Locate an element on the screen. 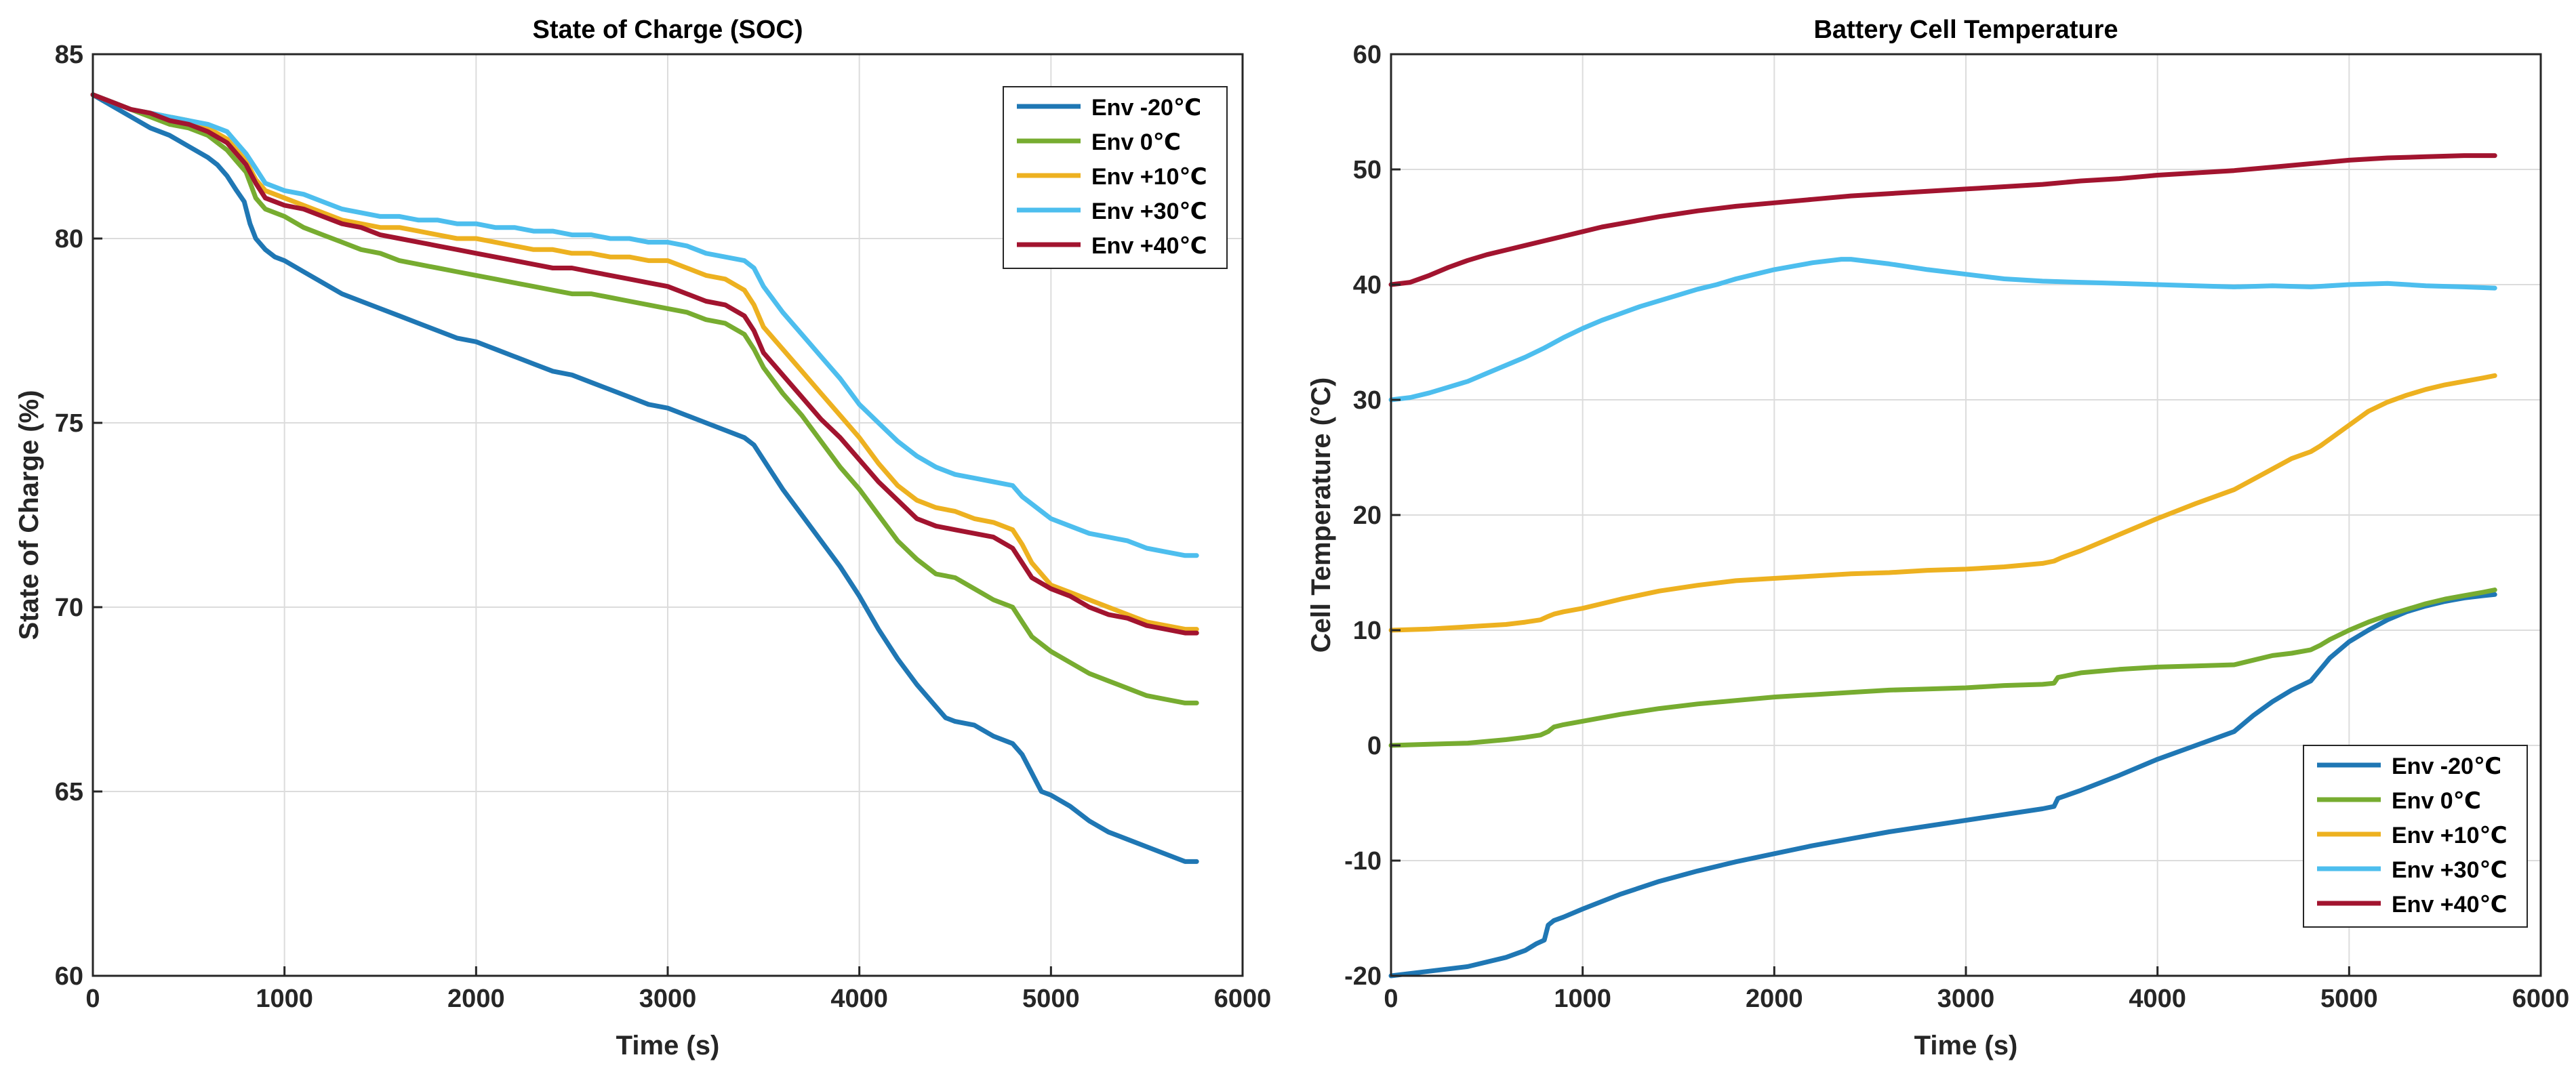  temperature-x-tick-label: 3000 is located at coordinates (1966, 999).